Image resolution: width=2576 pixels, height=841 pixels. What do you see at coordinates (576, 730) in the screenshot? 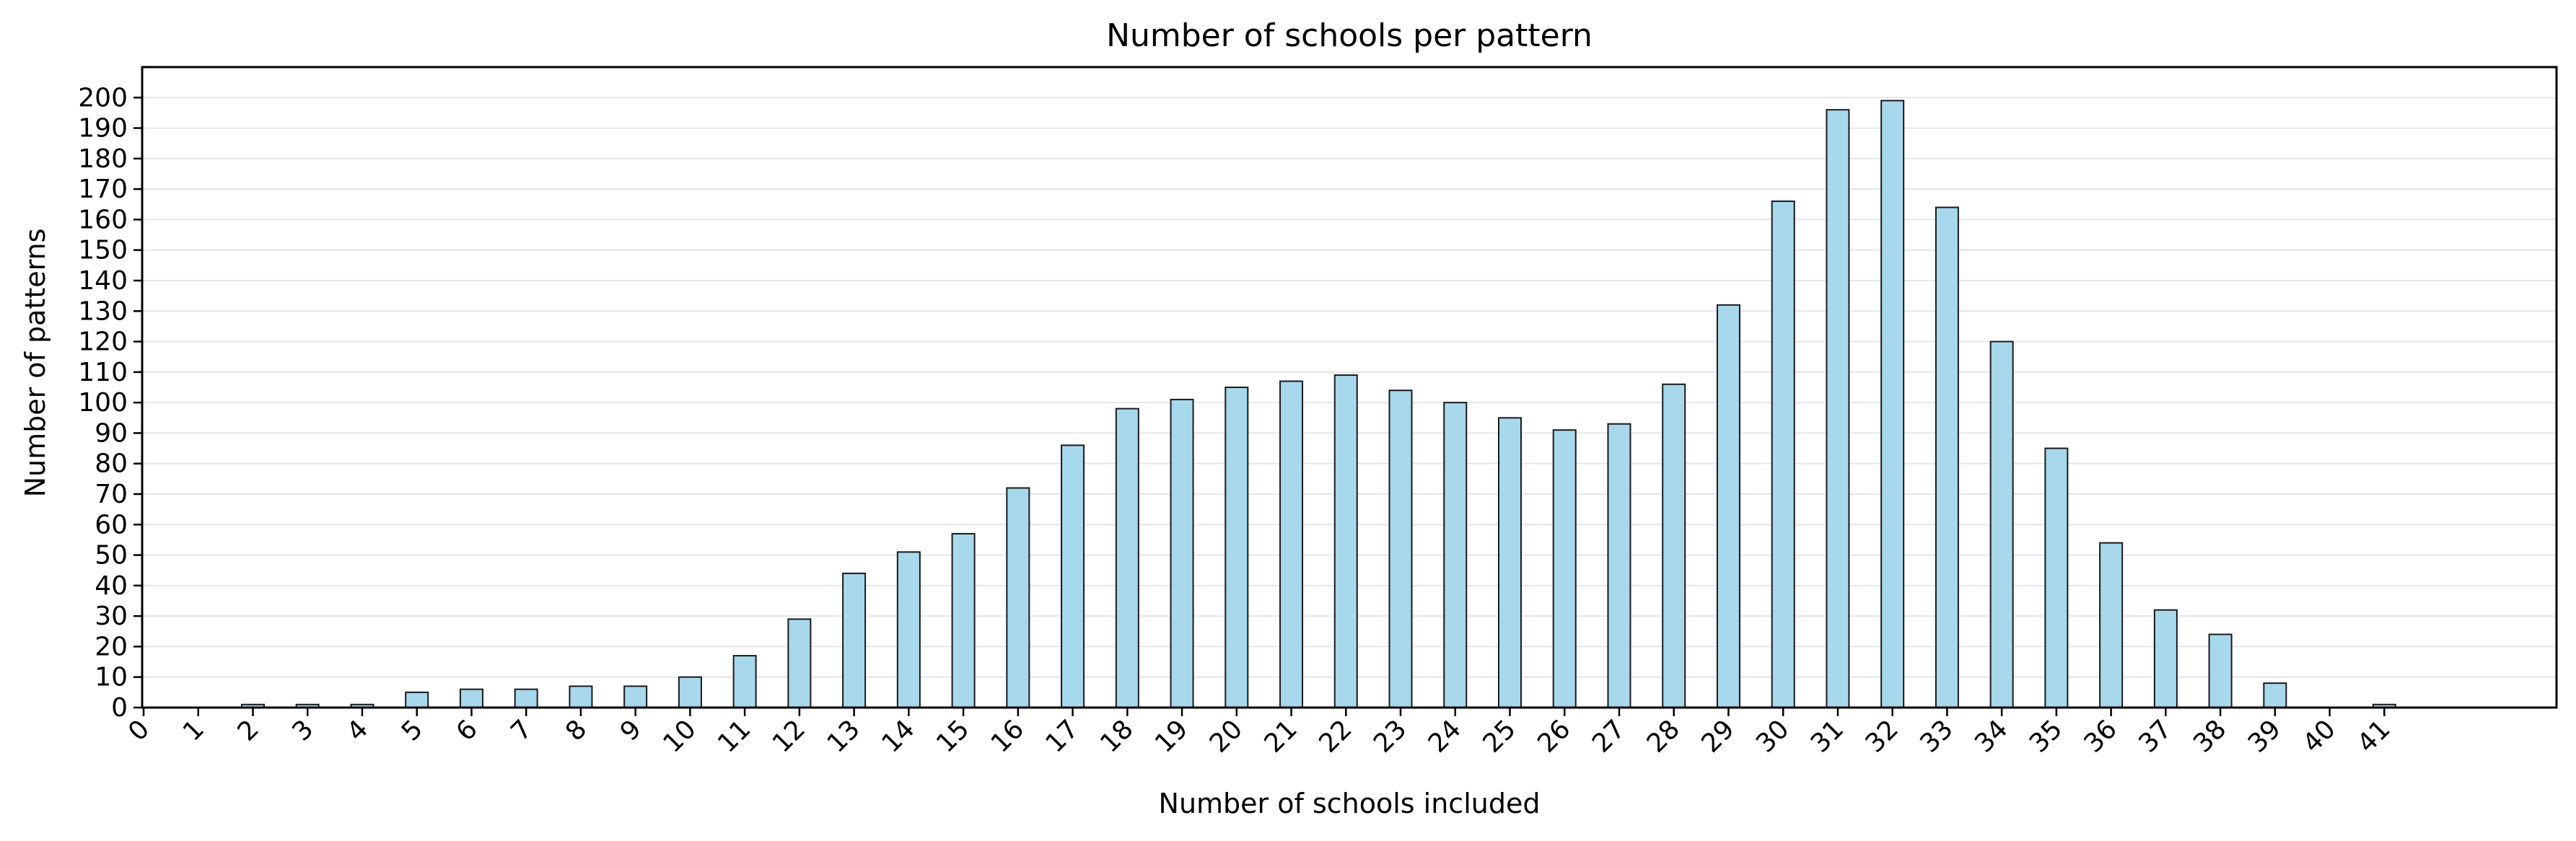
I see `x-tick-label: 8` at bounding box center [576, 730].